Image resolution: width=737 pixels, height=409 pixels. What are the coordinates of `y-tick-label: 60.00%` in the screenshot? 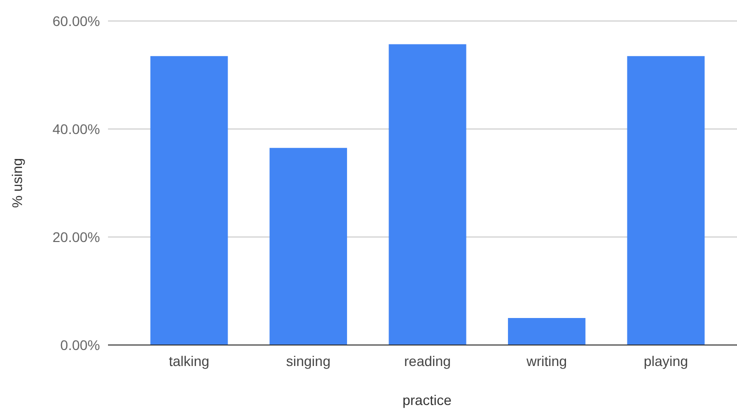 It's located at (76, 20).